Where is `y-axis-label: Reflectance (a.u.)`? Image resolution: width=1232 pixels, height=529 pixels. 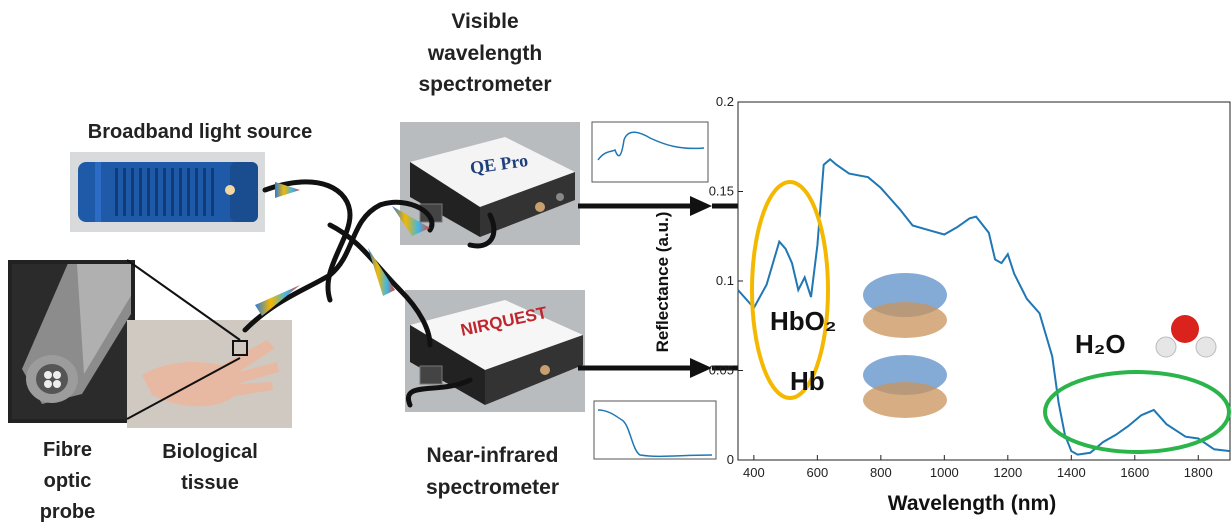 y-axis-label: Reflectance (a.u.) is located at coordinates (662, 282).